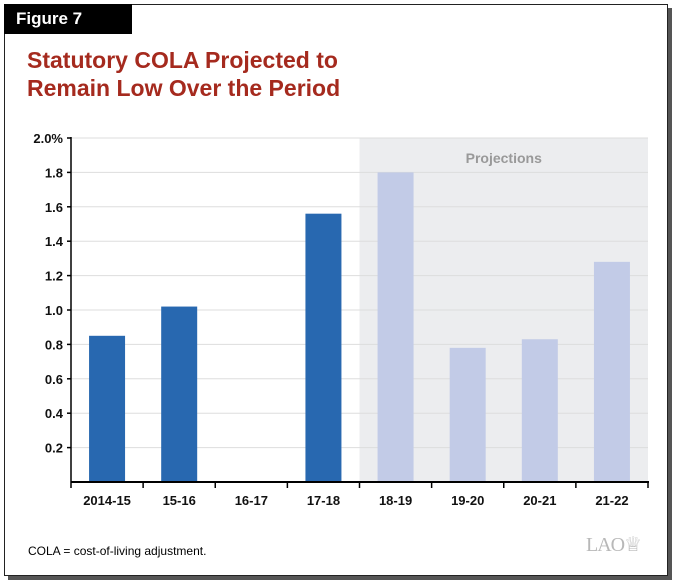 This screenshot has height=585, width=676. Describe the element at coordinates (54, 413) in the screenshot. I see `y-tick-label: 0.4` at that location.